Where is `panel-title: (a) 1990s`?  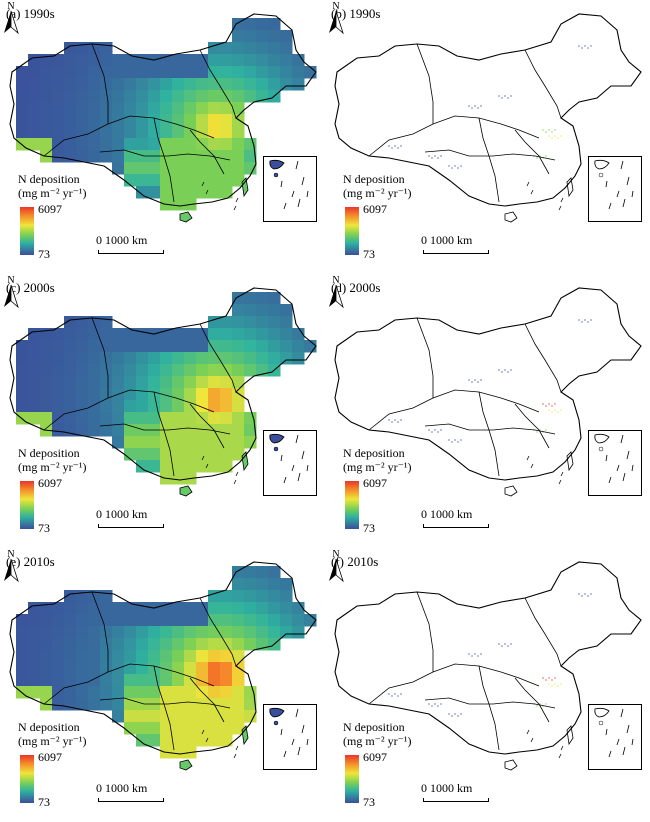
panel-title: (a) 1990s is located at coordinates (30, 13).